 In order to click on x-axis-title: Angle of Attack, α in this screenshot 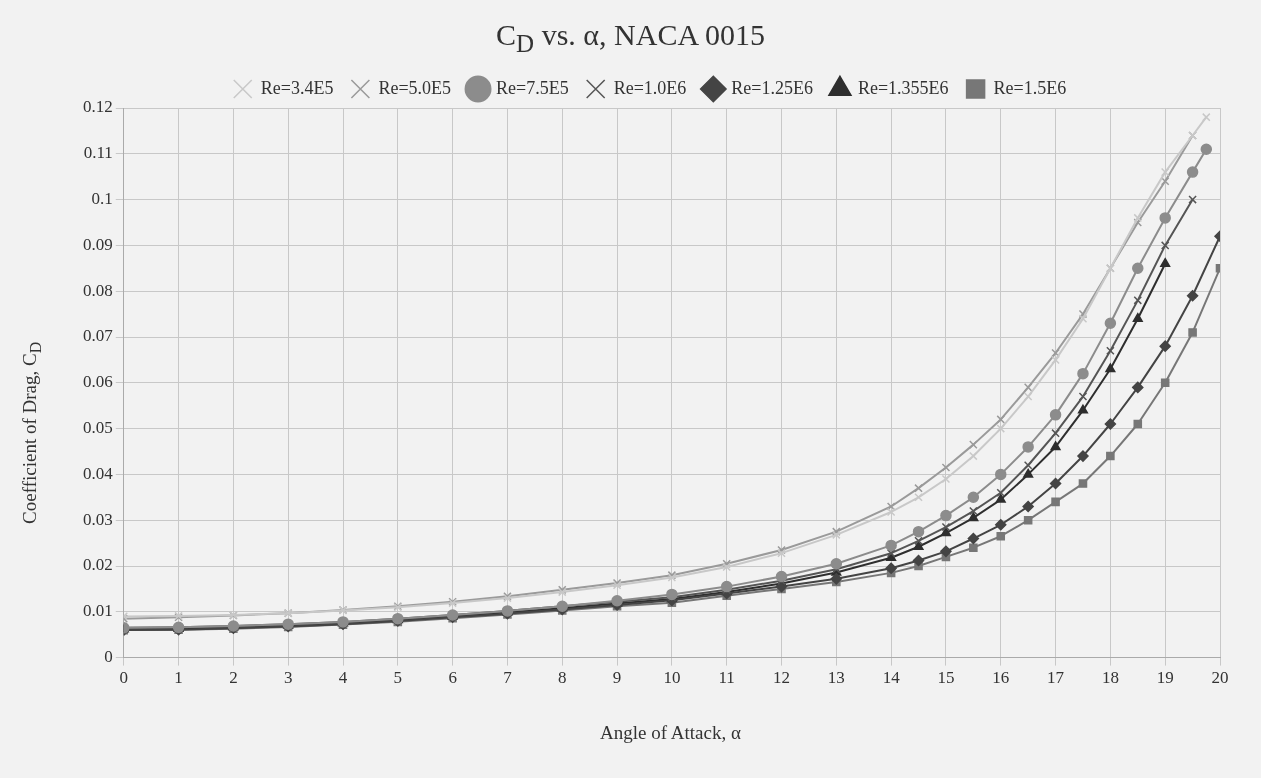, I will do `click(670, 733)`.